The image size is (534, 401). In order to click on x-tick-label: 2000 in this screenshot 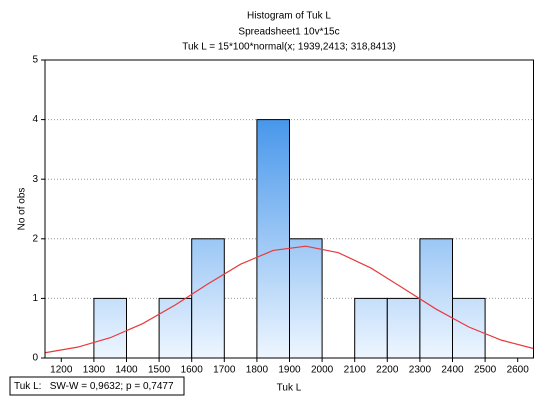, I will do `click(322, 370)`.